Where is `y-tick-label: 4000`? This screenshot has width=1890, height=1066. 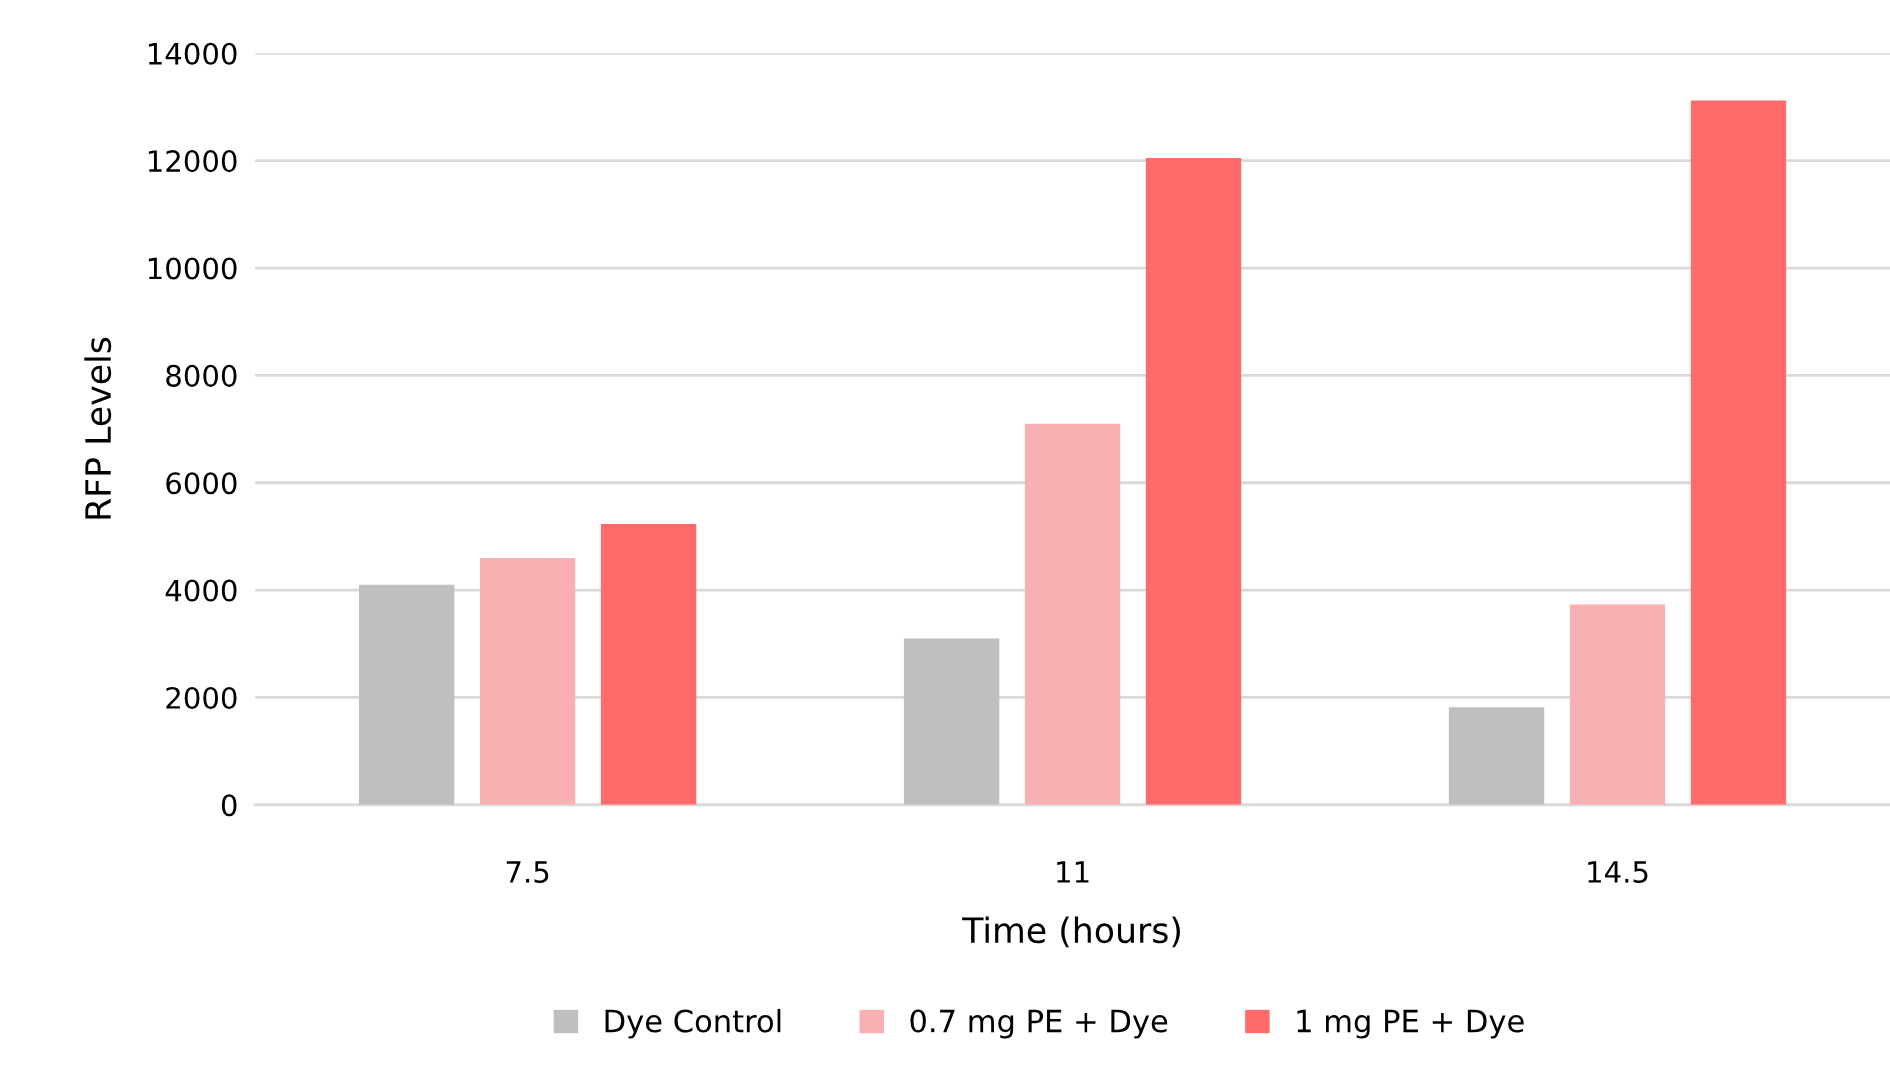 y-tick-label: 4000 is located at coordinates (201, 590).